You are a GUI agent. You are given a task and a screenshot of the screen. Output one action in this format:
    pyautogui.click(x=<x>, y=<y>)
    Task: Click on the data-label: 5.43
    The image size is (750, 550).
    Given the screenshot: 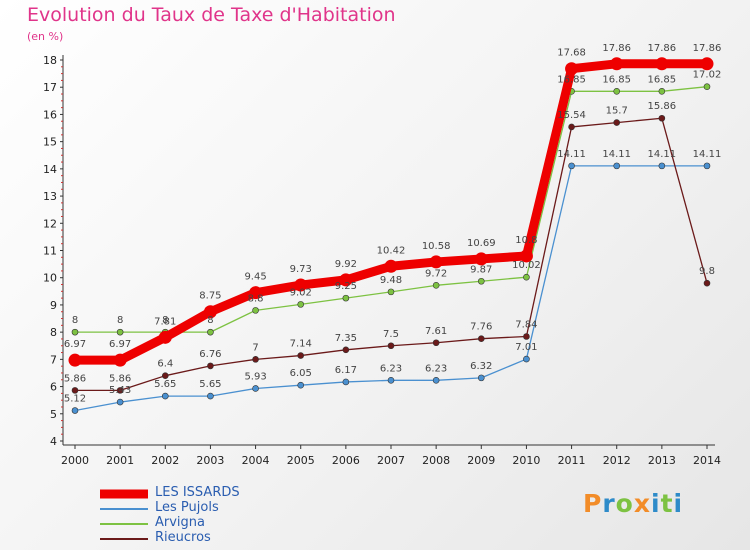 What is the action you would take?
    pyautogui.click(x=120, y=390)
    